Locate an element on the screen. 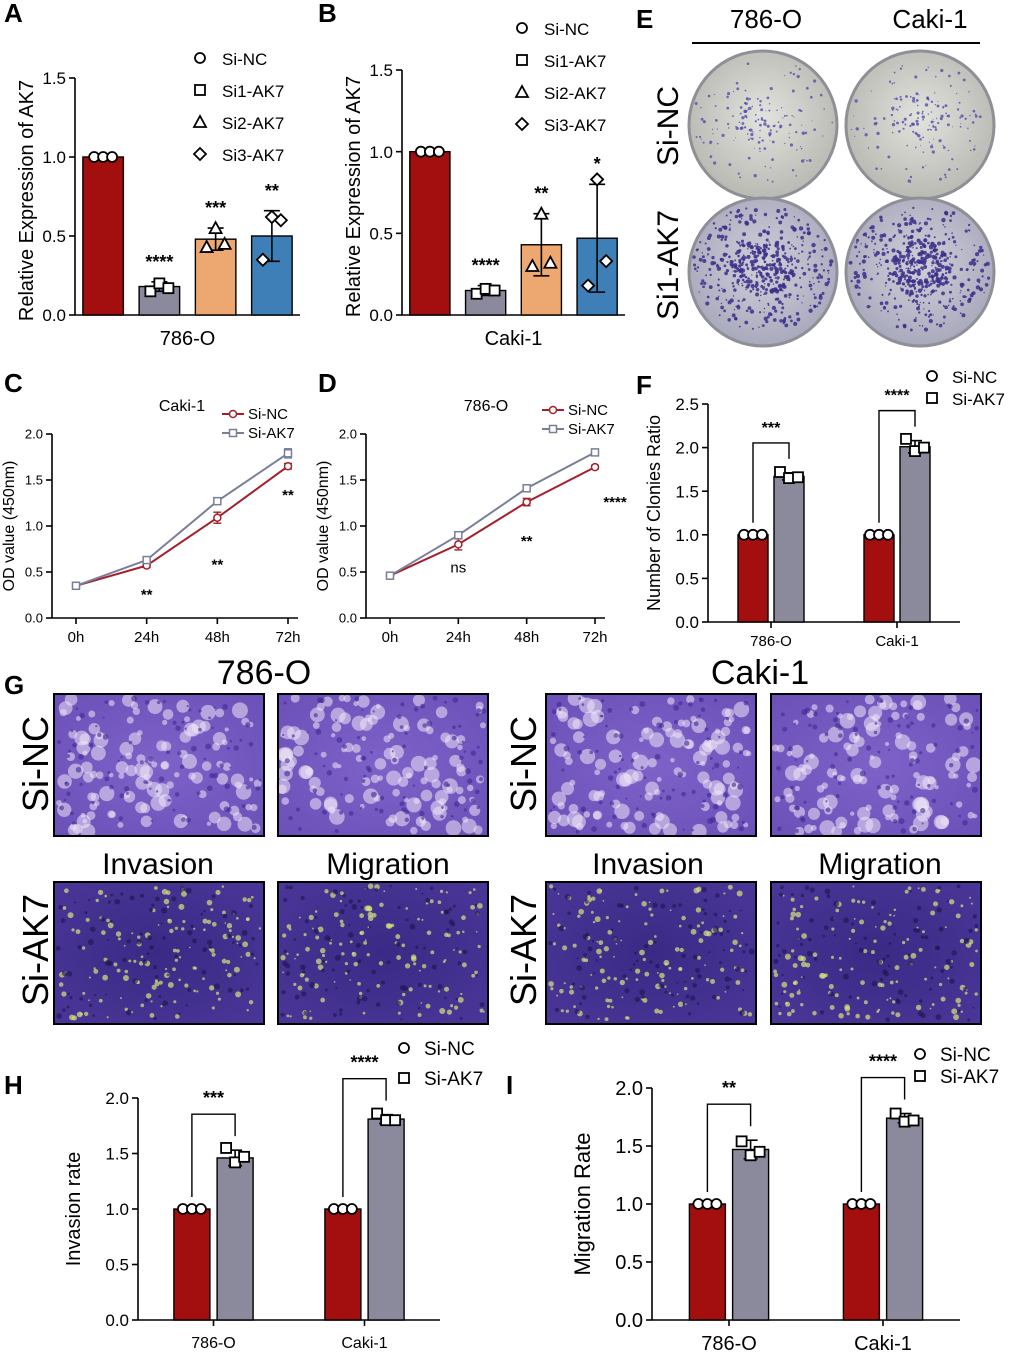  legend-marker is located at coordinates (233, 433).